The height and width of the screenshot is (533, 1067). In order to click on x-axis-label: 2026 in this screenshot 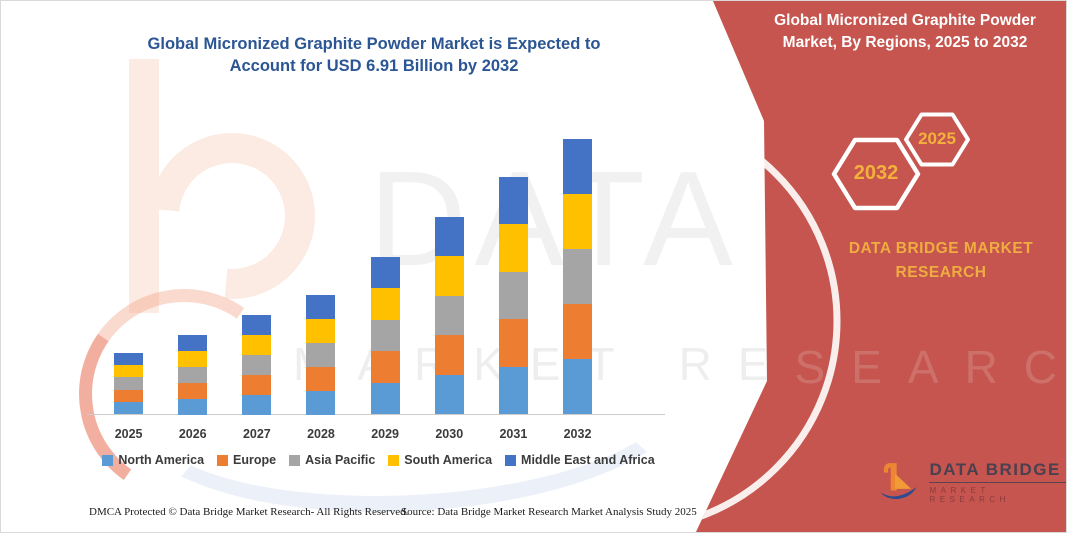, I will do `click(192, 434)`.